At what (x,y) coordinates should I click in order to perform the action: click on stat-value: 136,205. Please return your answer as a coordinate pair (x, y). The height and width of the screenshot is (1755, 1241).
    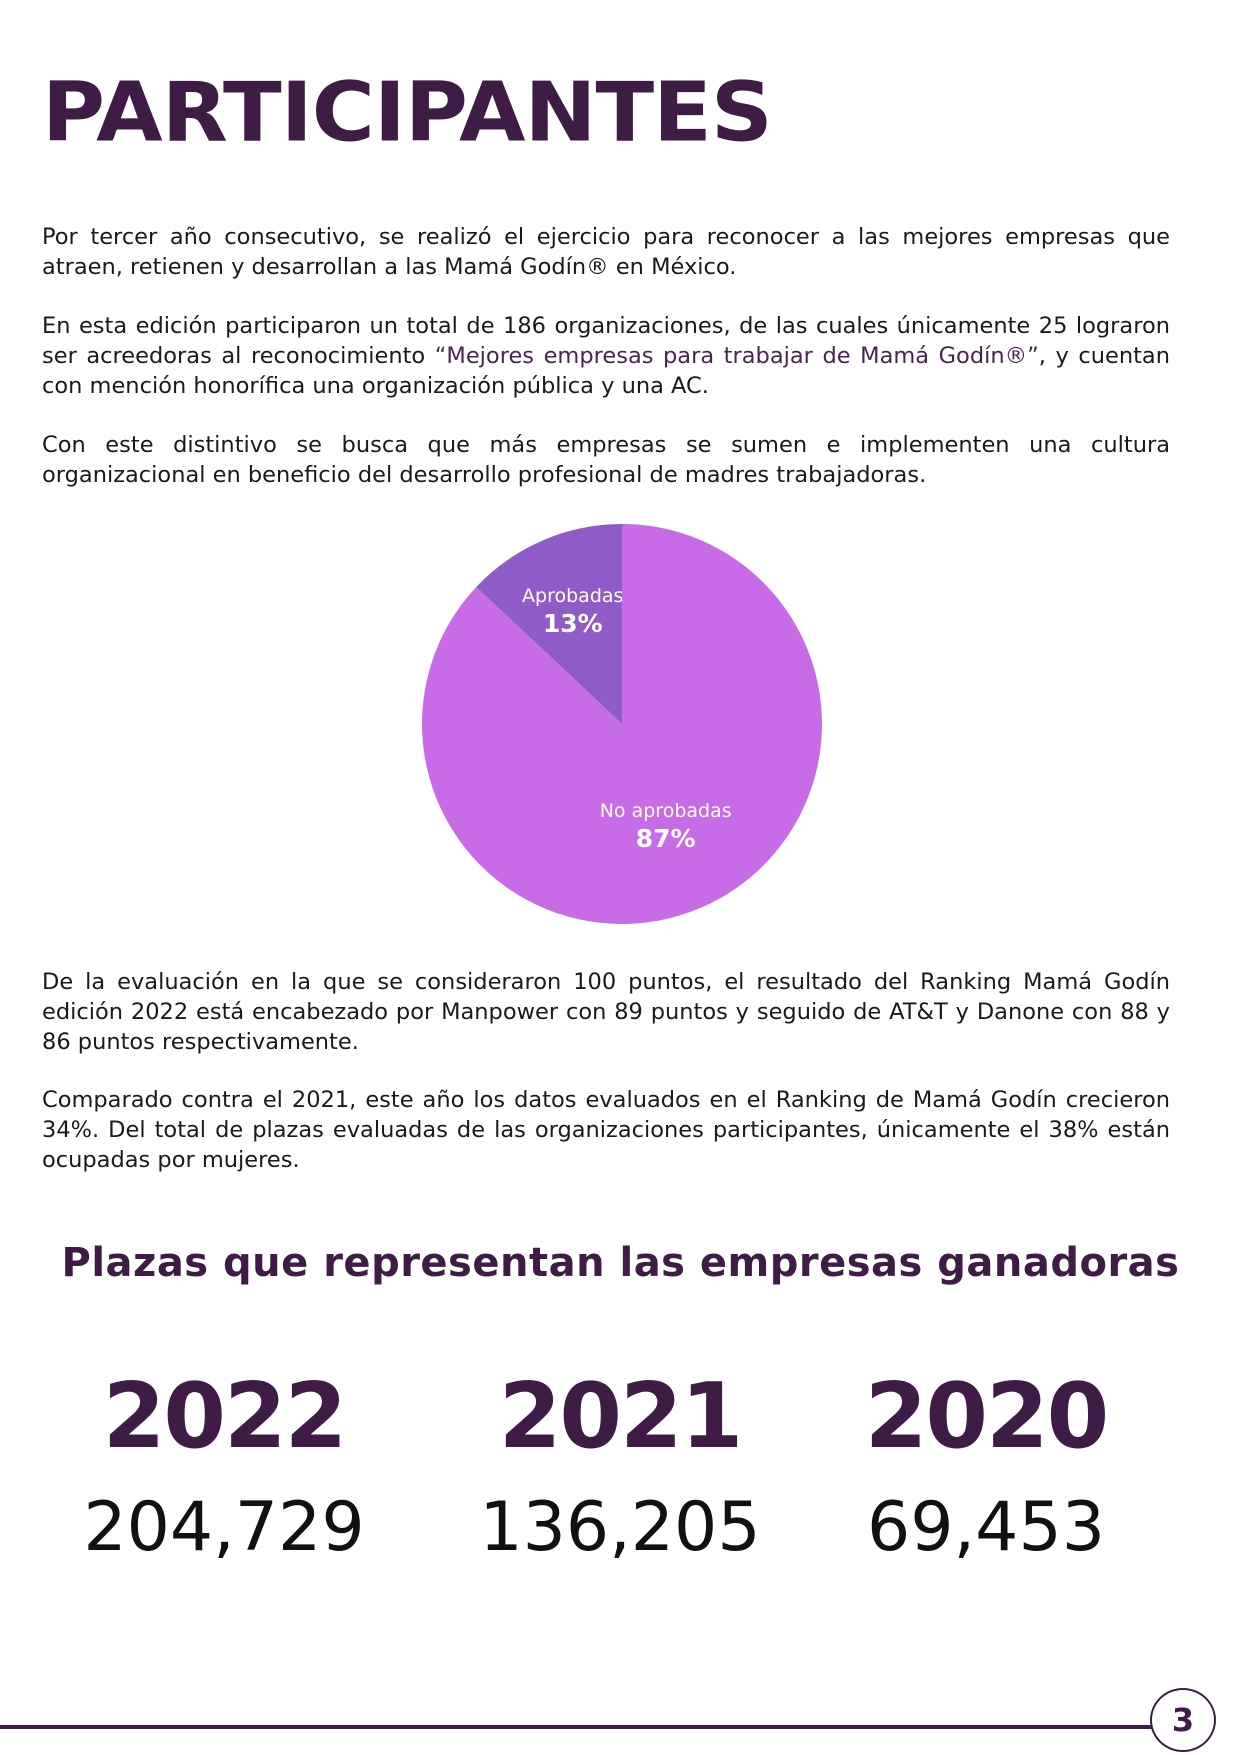
    Looking at the image, I should click on (620, 1527).